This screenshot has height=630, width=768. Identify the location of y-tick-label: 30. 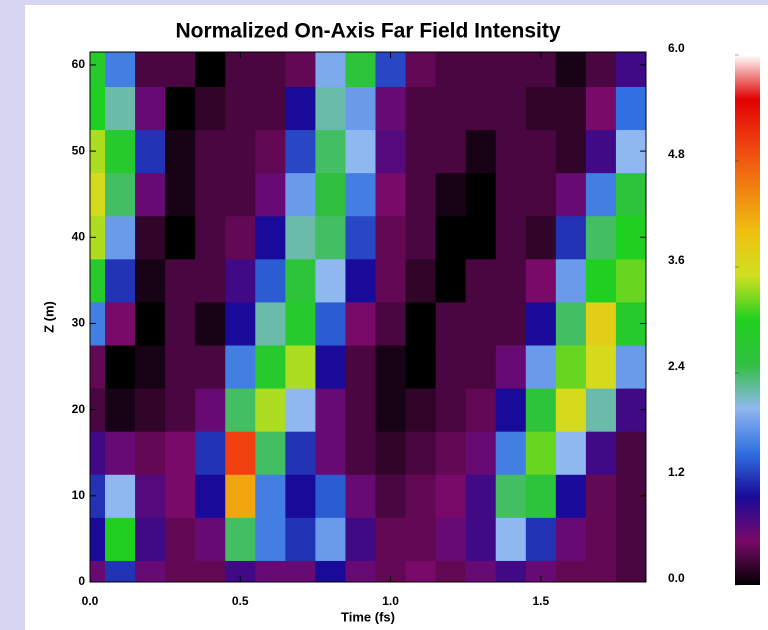
(79, 323).